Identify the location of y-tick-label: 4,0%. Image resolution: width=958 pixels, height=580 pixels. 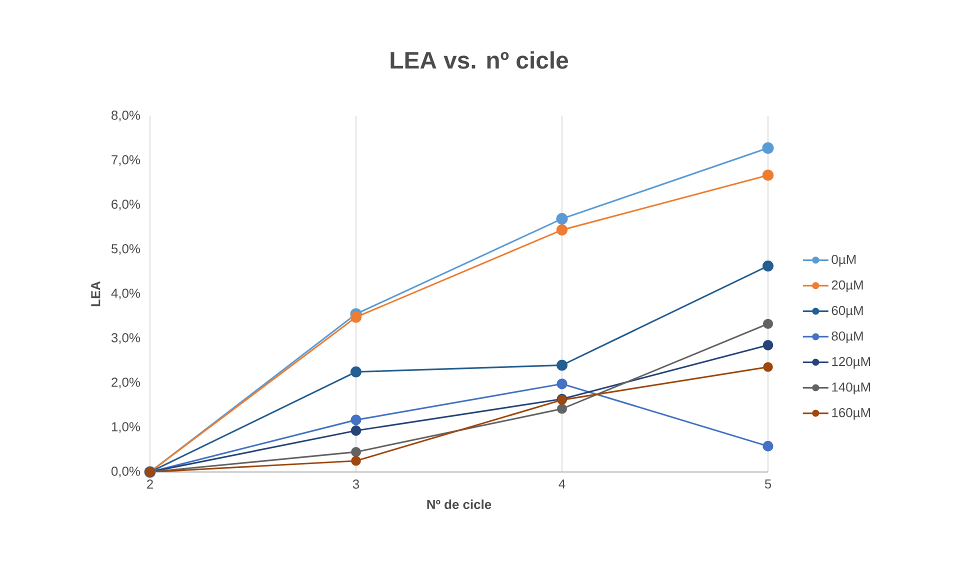
(125, 294).